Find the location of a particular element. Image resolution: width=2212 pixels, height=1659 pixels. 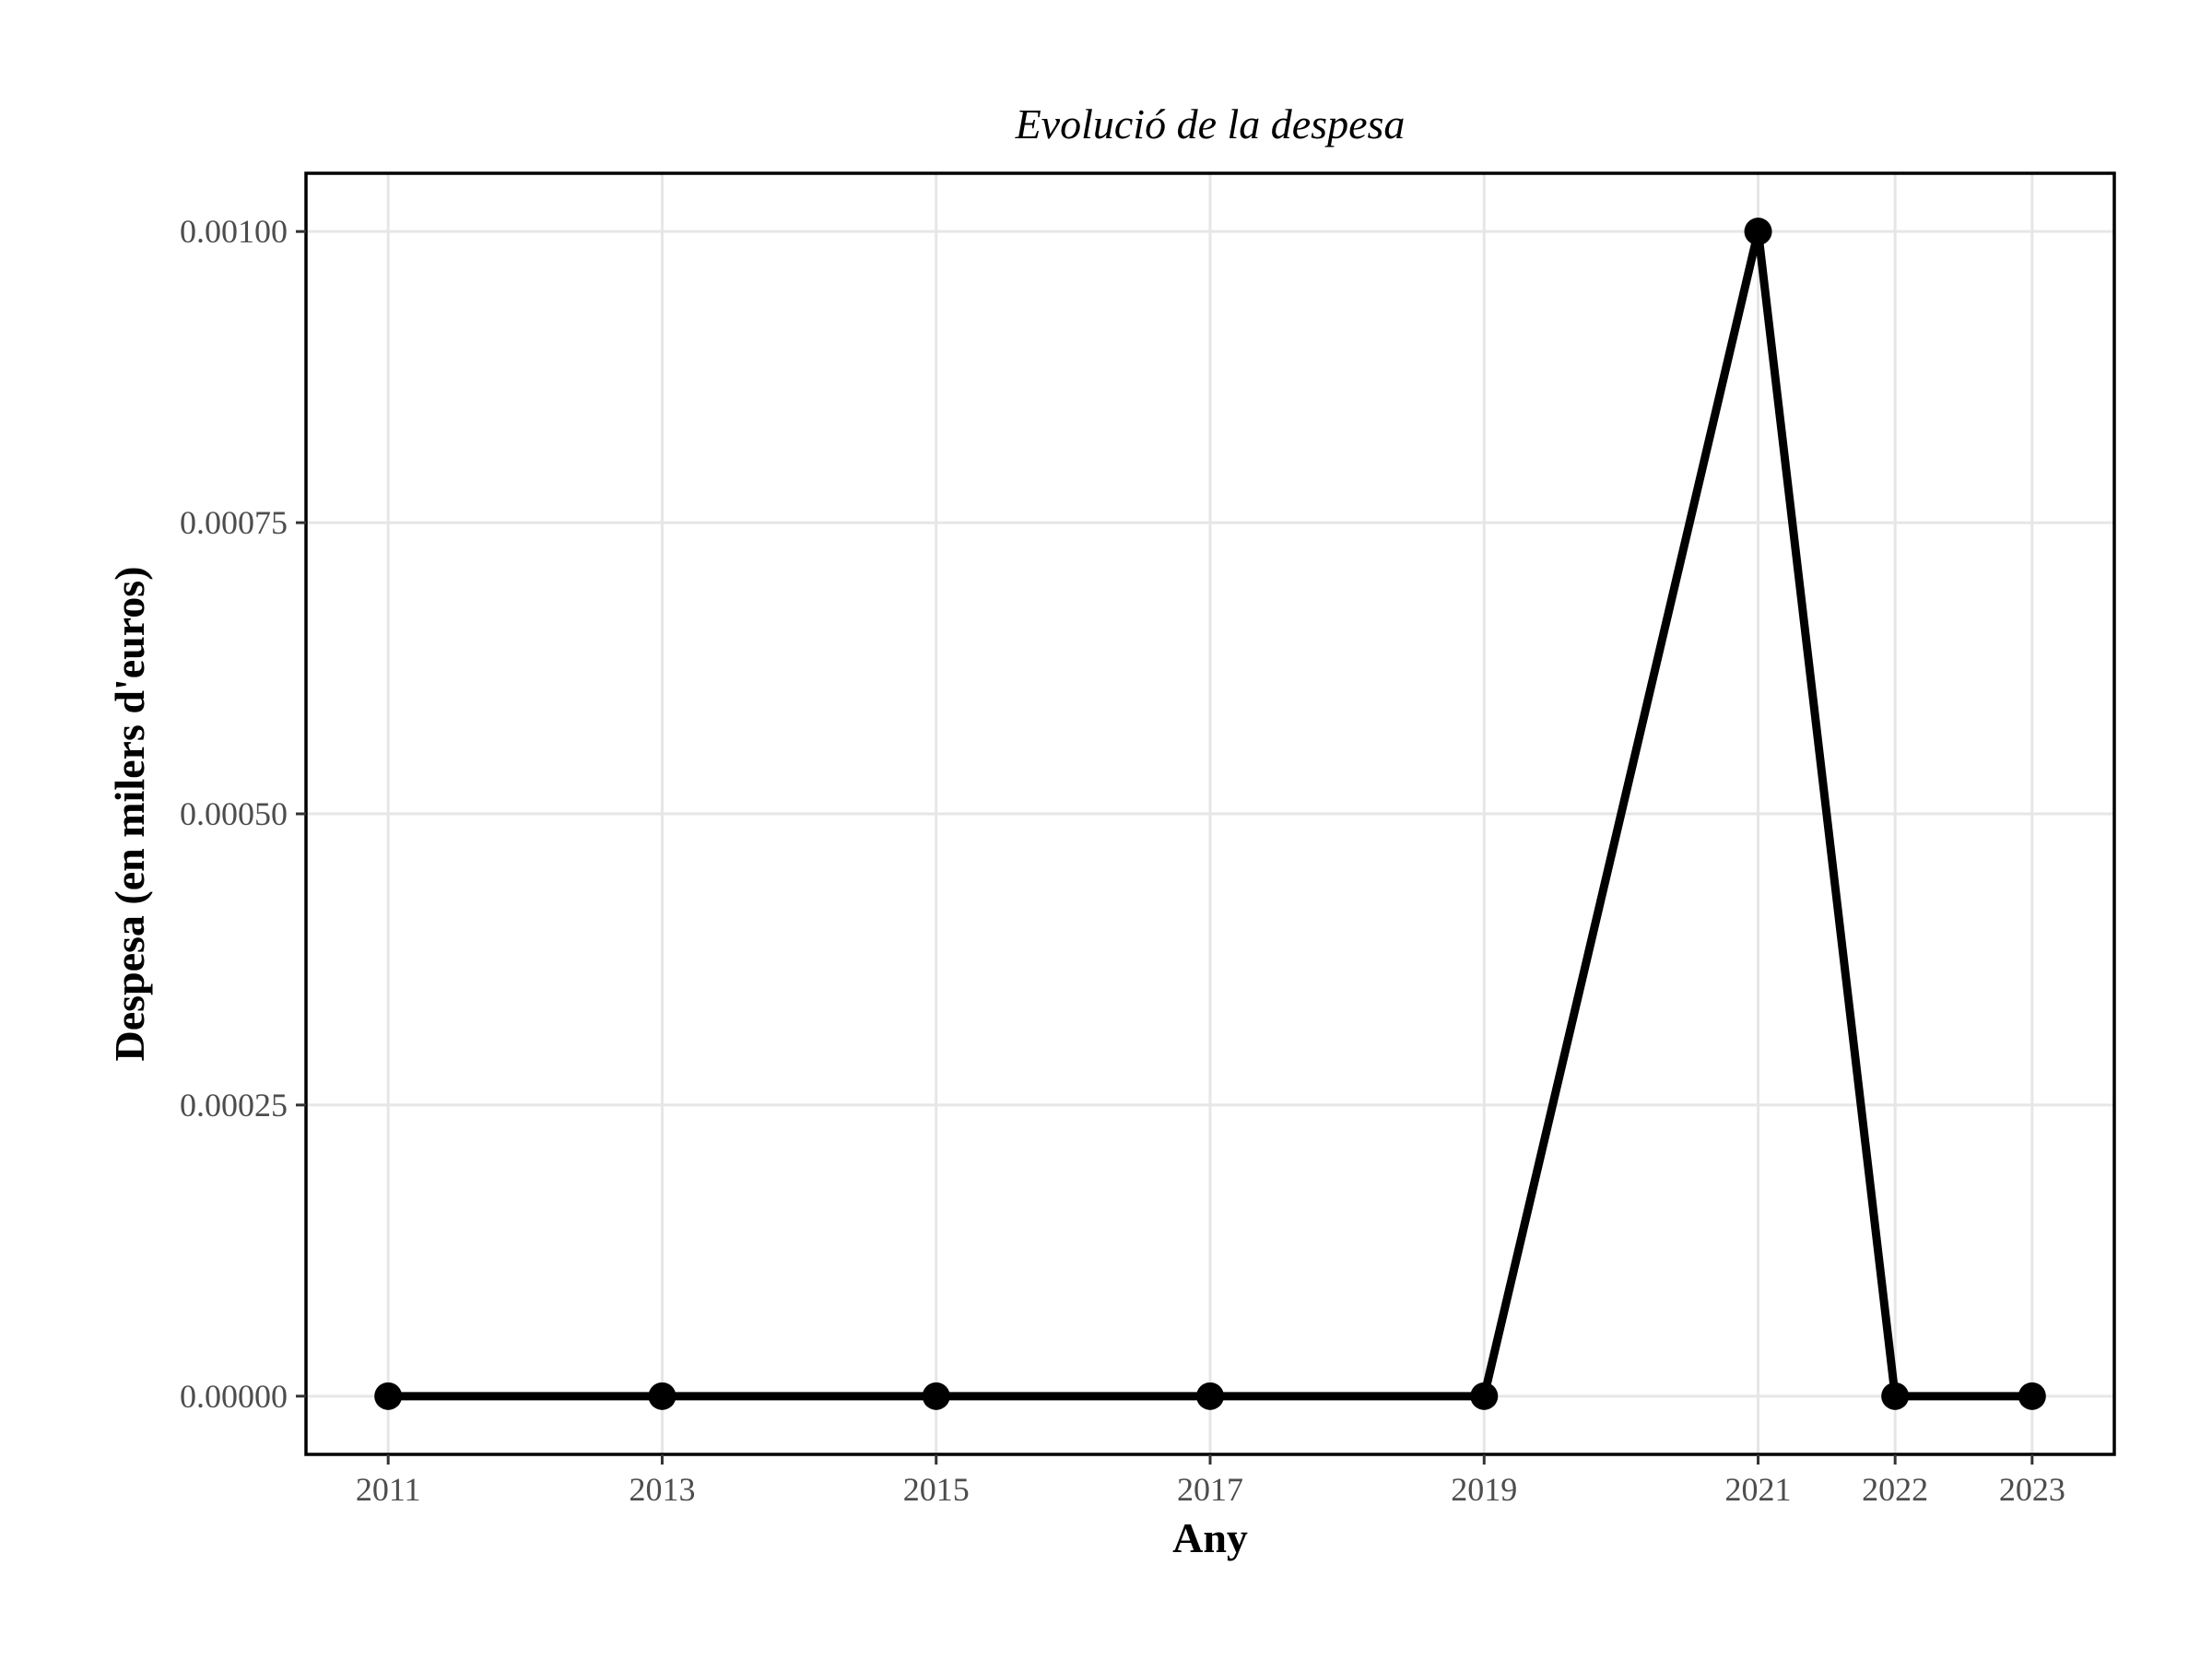

y-tick-label: 0.00075 is located at coordinates (234, 522).